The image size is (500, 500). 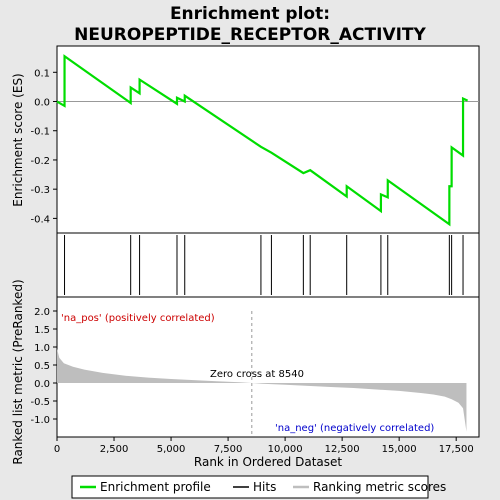 What do you see at coordinates (40, 190) in the screenshot?
I see `es-y-tick-label: -0.3` at bounding box center [40, 190].